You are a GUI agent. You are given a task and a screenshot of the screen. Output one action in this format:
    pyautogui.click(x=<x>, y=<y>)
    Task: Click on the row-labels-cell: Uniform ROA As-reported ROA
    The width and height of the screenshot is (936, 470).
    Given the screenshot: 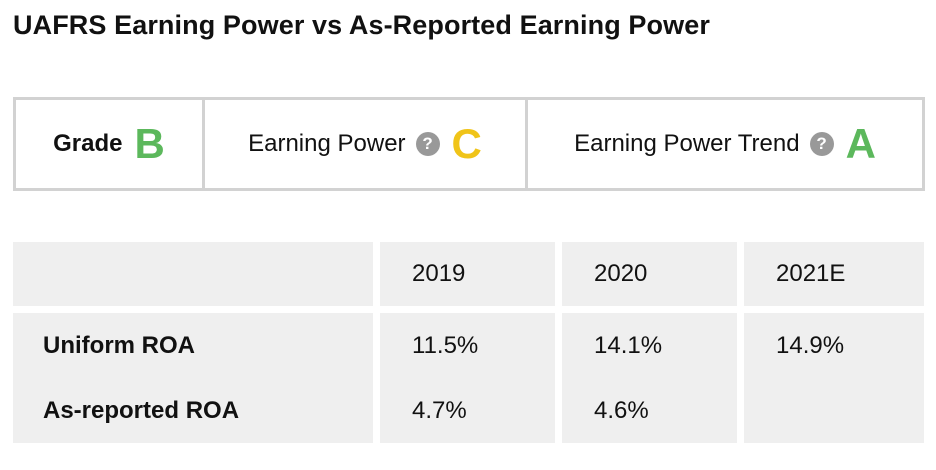 What is the action you would take?
    pyautogui.click(x=193, y=378)
    